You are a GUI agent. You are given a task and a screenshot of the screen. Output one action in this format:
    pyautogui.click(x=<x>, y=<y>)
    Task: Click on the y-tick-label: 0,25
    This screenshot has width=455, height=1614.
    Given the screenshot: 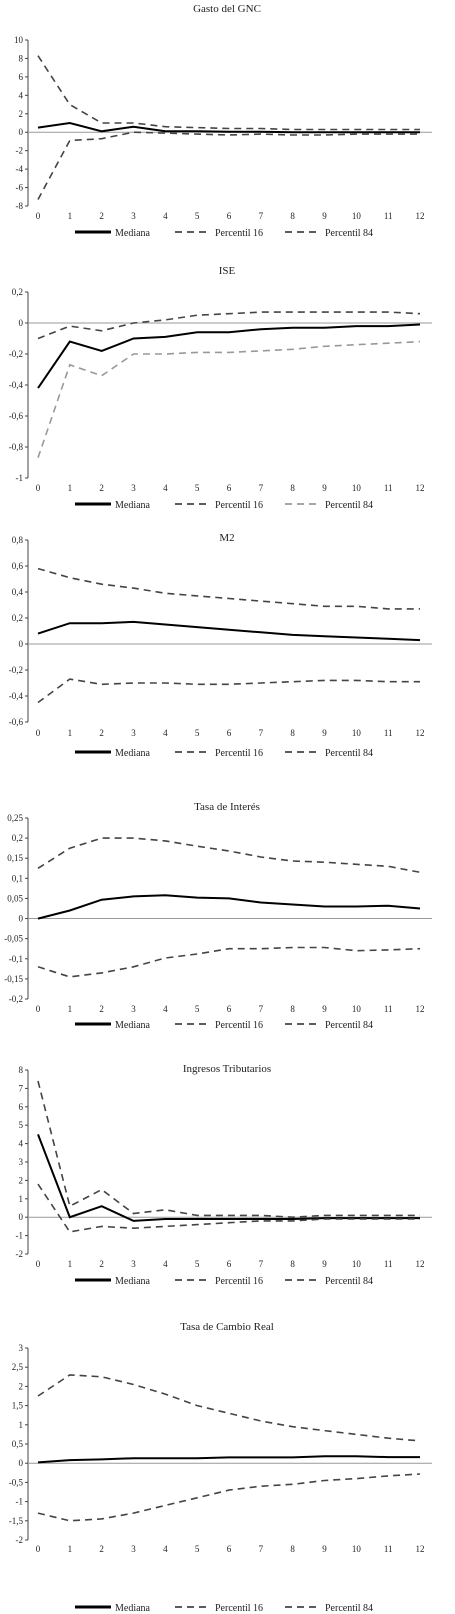 What is the action you would take?
    pyautogui.click(x=15, y=818)
    